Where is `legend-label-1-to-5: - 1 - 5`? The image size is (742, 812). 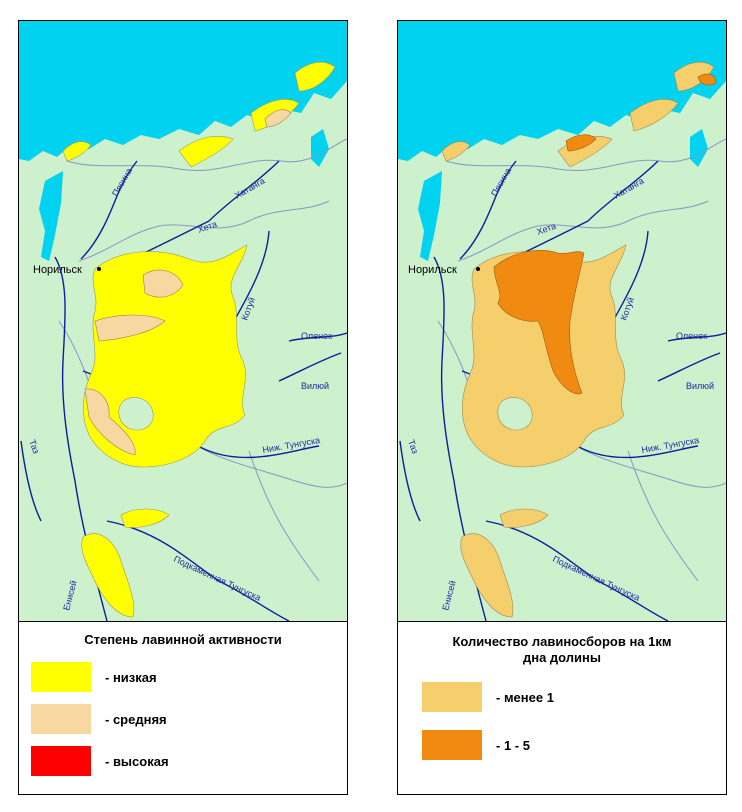 legend-label-1-to-5: - 1 - 5 is located at coordinates (513, 745).